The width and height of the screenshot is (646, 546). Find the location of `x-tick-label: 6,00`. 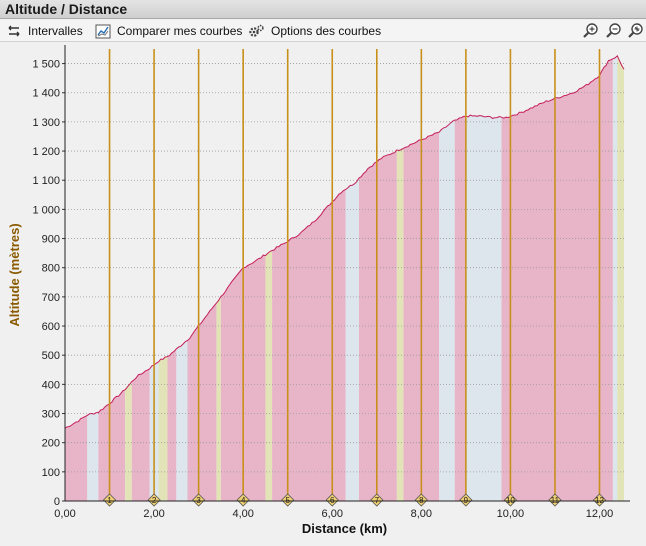

x-tick-label: 6,00 is located at coordinates (332, 514).